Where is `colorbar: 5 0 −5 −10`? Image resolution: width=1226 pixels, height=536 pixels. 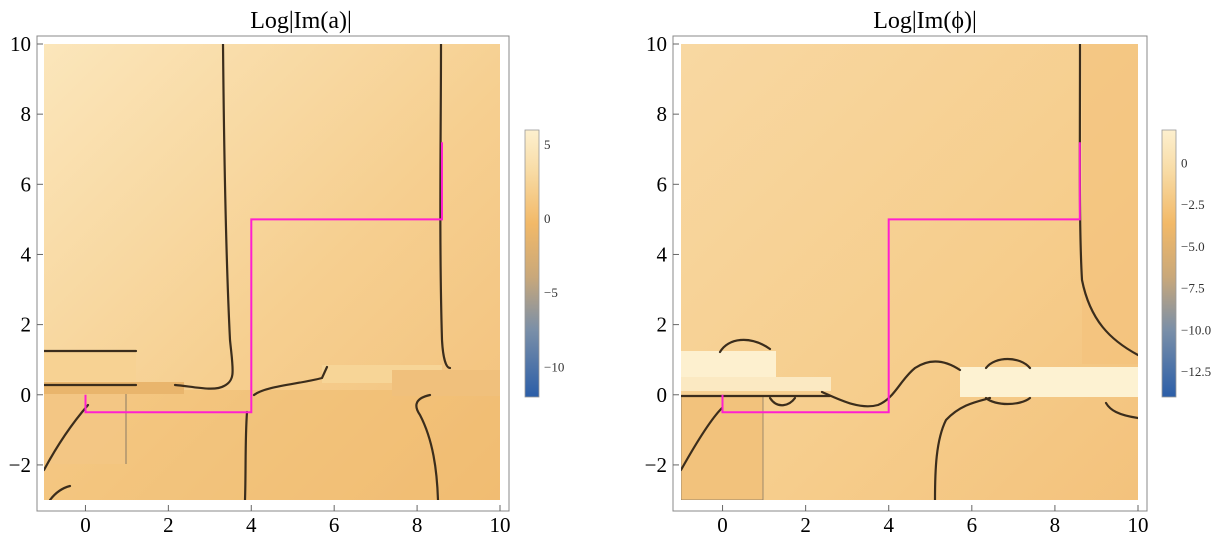 colorbar: 5 0 −5 −10 is located at coordinates (544, 263).